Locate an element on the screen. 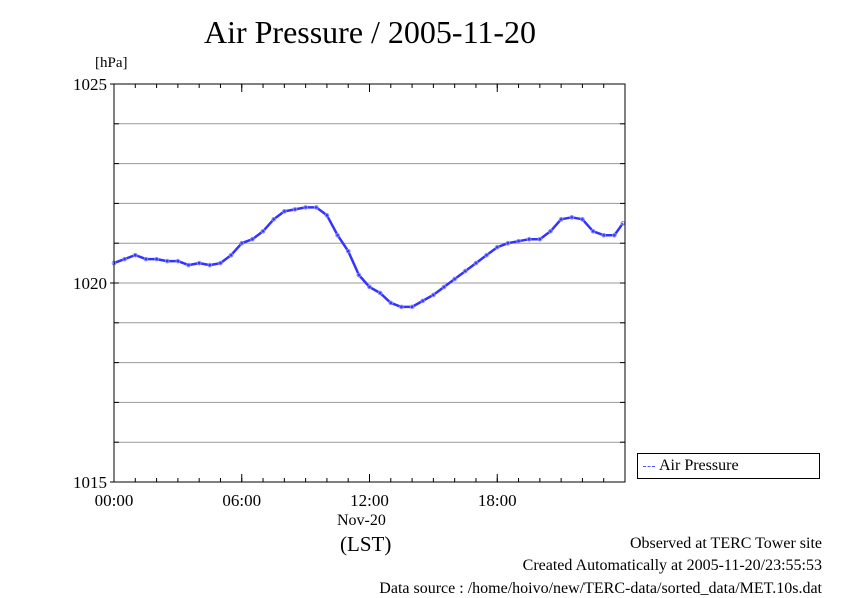 This screenshot has width=842, height=598. y-tick-label: 1025 is located at coordinates (90, 84).